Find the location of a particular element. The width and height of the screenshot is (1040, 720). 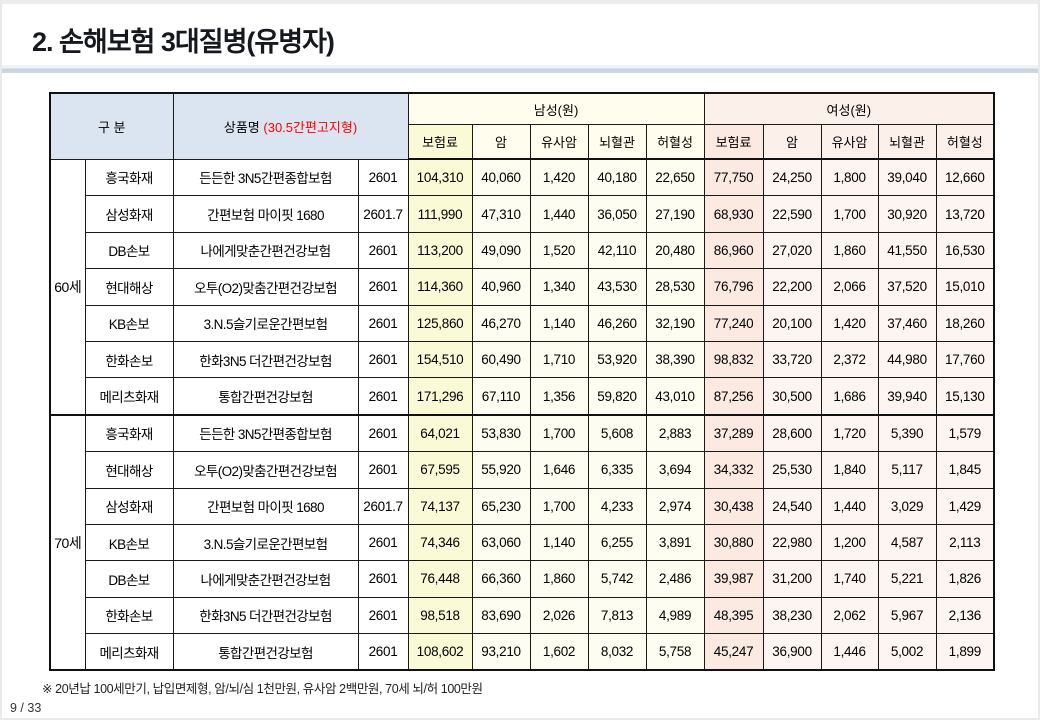

male-ischemic-cell: 27,190 is located at coordinates (675, 214).